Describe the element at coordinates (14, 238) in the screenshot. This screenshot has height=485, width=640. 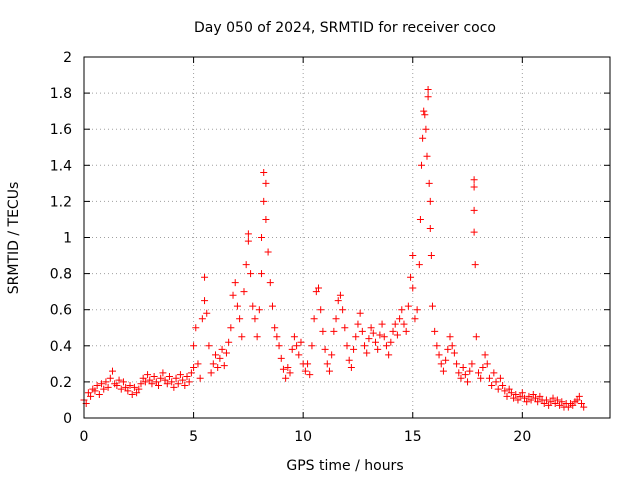
I see `y-axis-label: SRMTID / TECUs` at that location.